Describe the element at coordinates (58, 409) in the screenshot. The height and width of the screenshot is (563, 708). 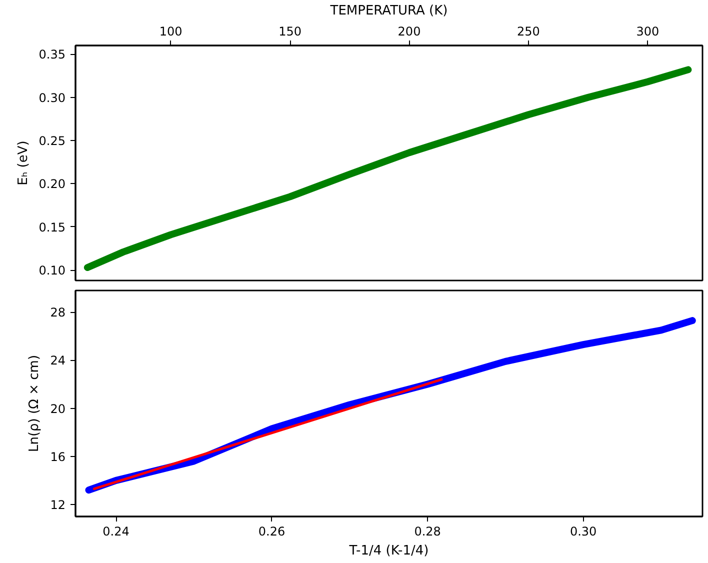
I see `y-tick-label: 20` at that location.